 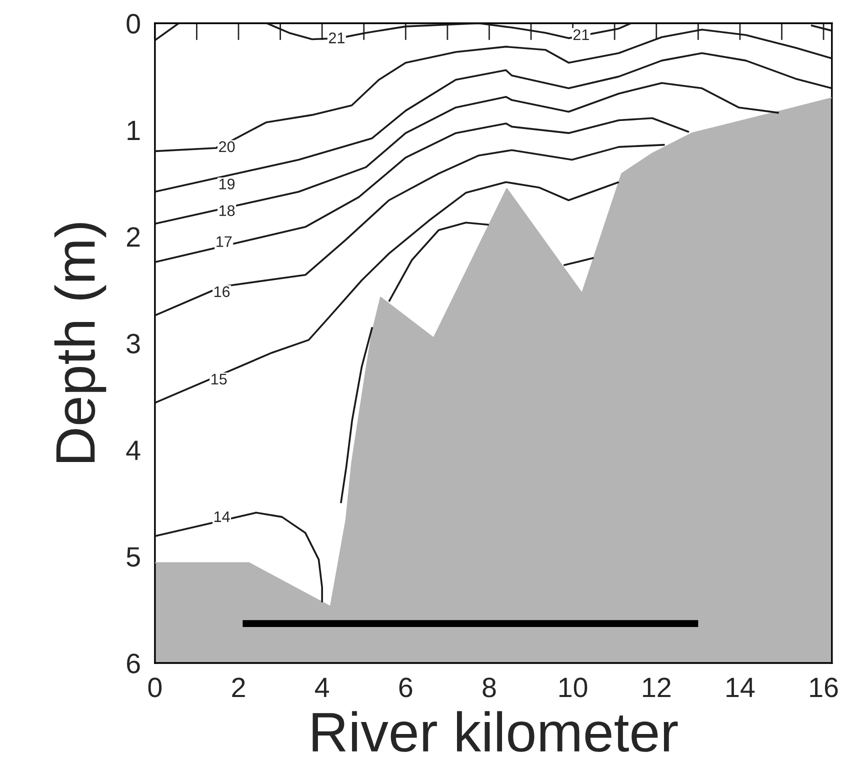 What do you see at coordinates (321, 688) in the screenshot?
I see `x-tick-label: 4` at bounding box center [321, 688].